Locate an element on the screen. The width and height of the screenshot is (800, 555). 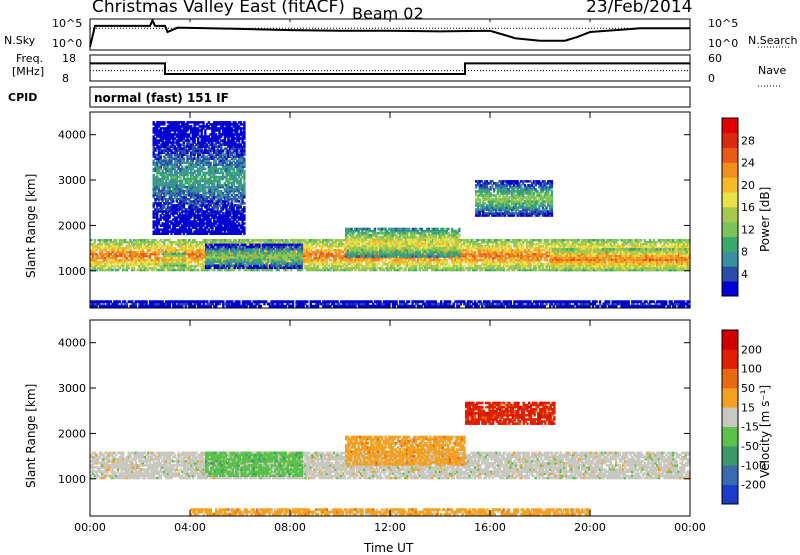
freq-series is located at coordinates (390, 68).